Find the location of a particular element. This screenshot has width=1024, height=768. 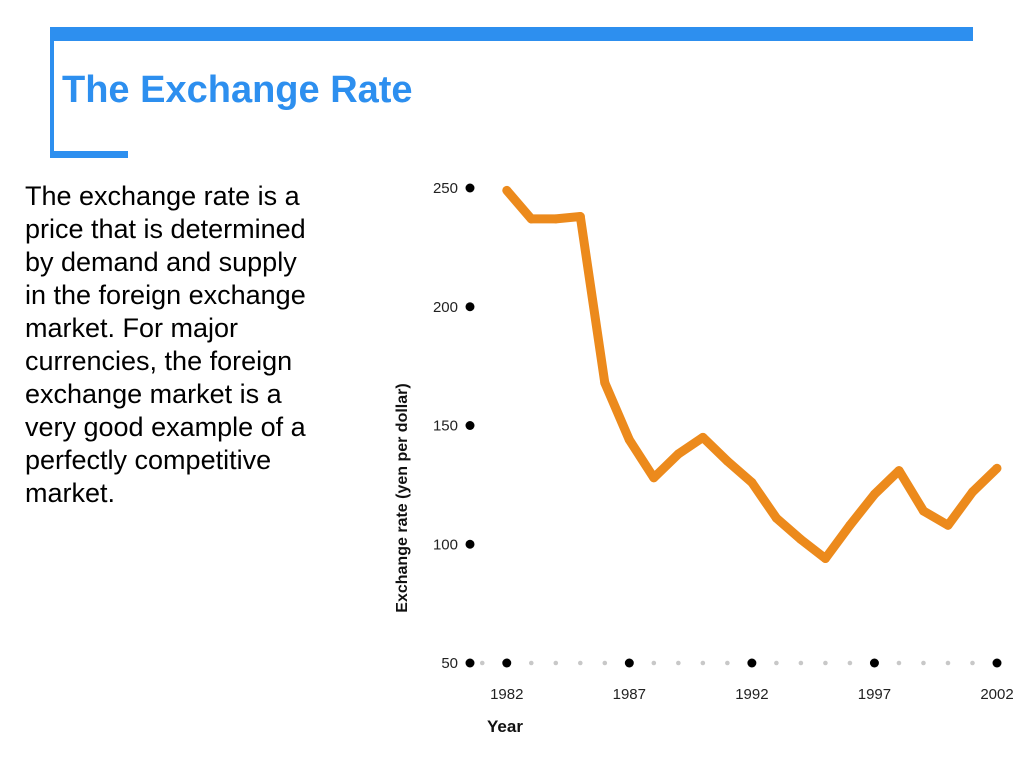

x-tick-label: 1997 is located at coordinates (874, 694).